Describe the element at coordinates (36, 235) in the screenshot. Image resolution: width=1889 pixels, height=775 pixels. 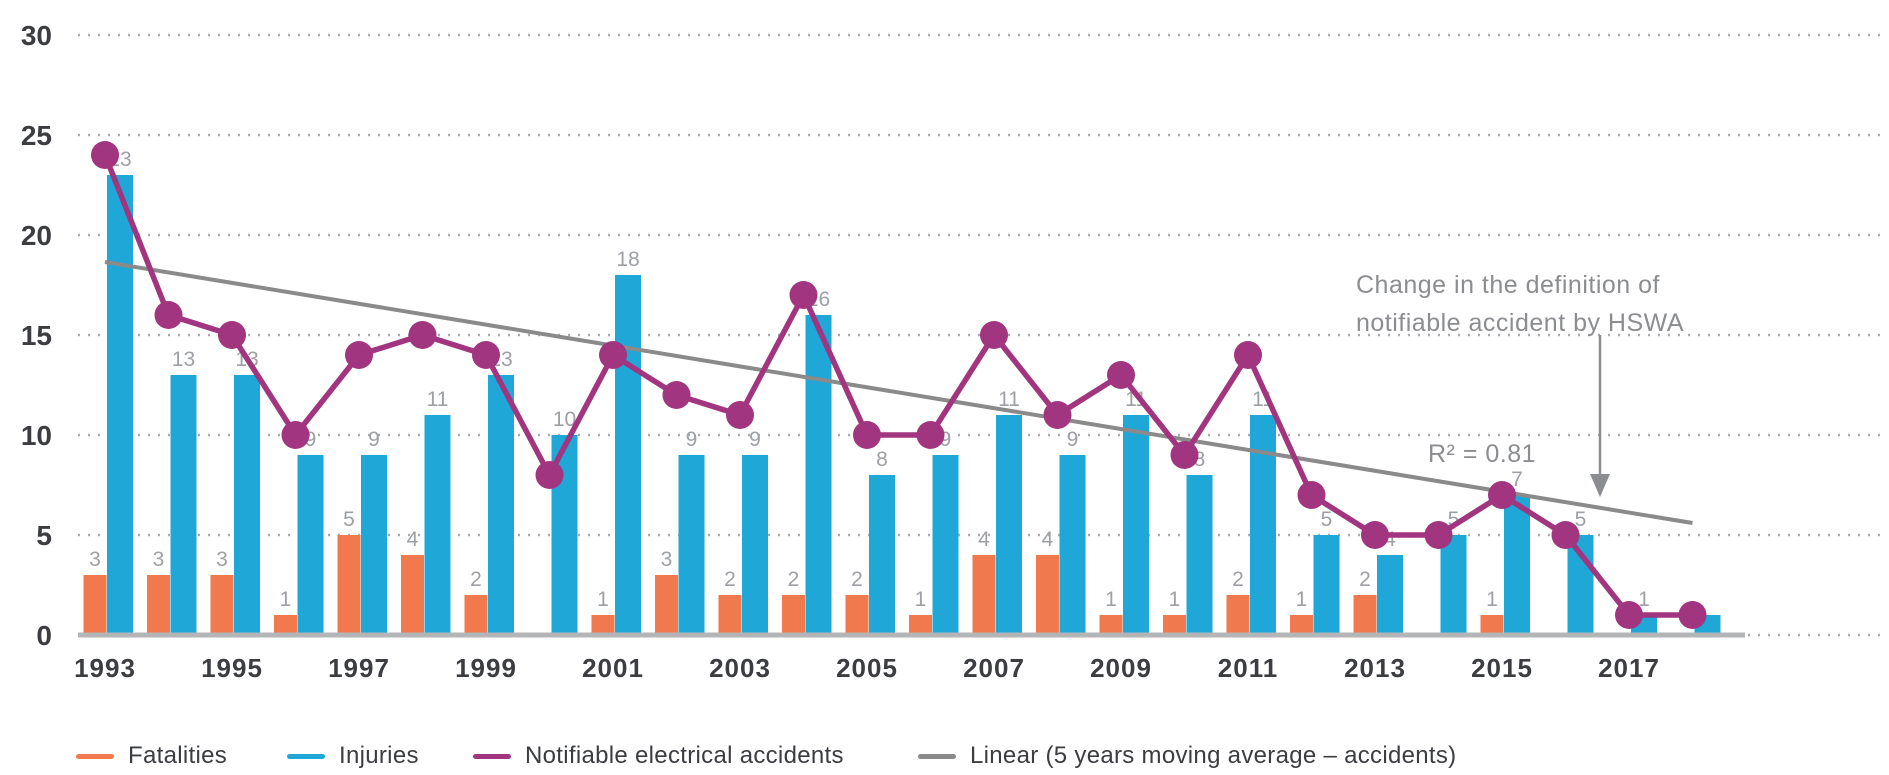
I see `y-axis-tick-label: 20` at that location.